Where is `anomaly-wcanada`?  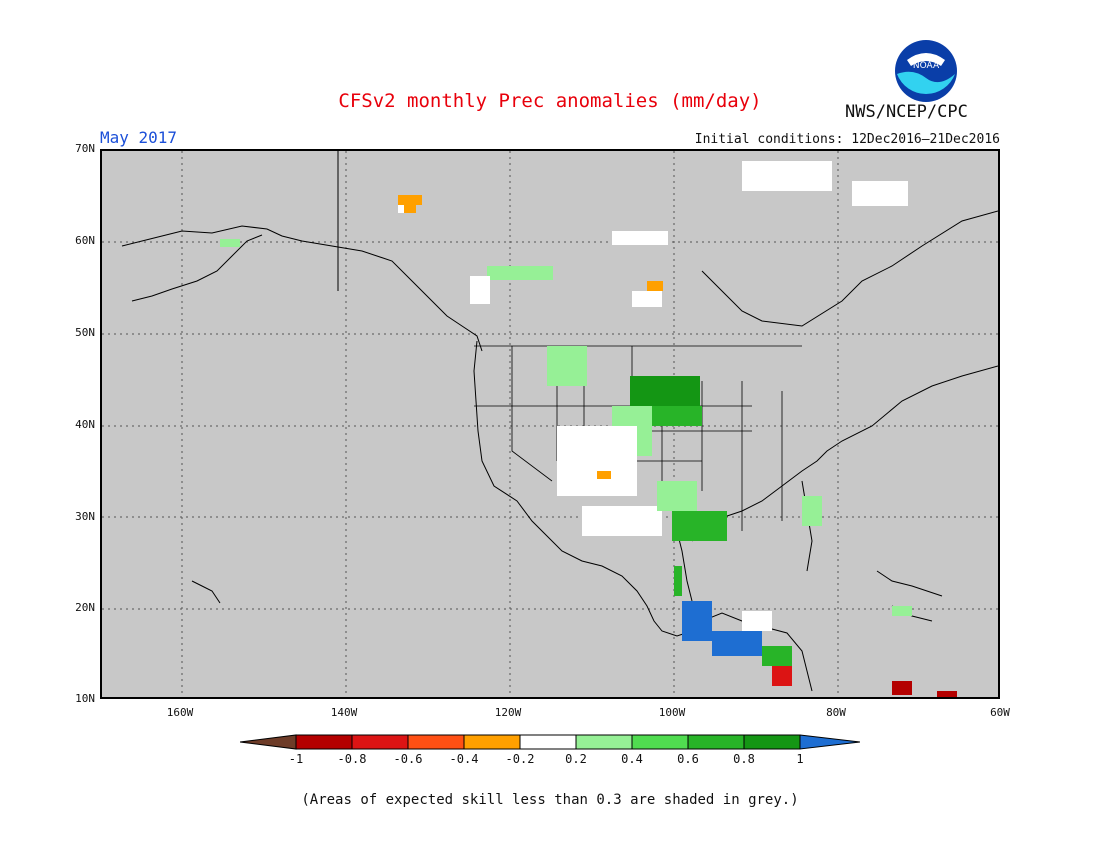 anomaly-wcanada is located at coordinates (520, 273).